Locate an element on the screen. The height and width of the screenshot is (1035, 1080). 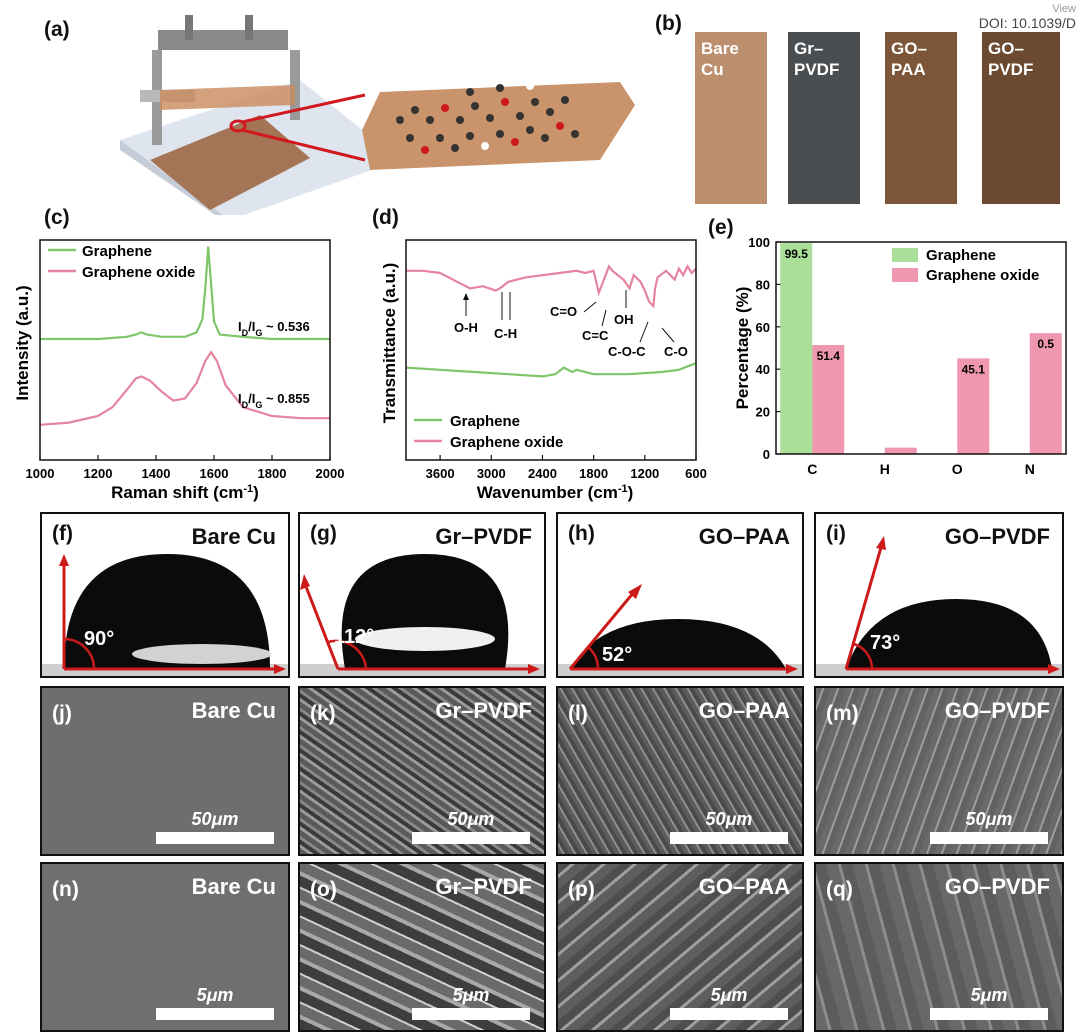
svg-text: C=O is located at coordinates (563, 311).